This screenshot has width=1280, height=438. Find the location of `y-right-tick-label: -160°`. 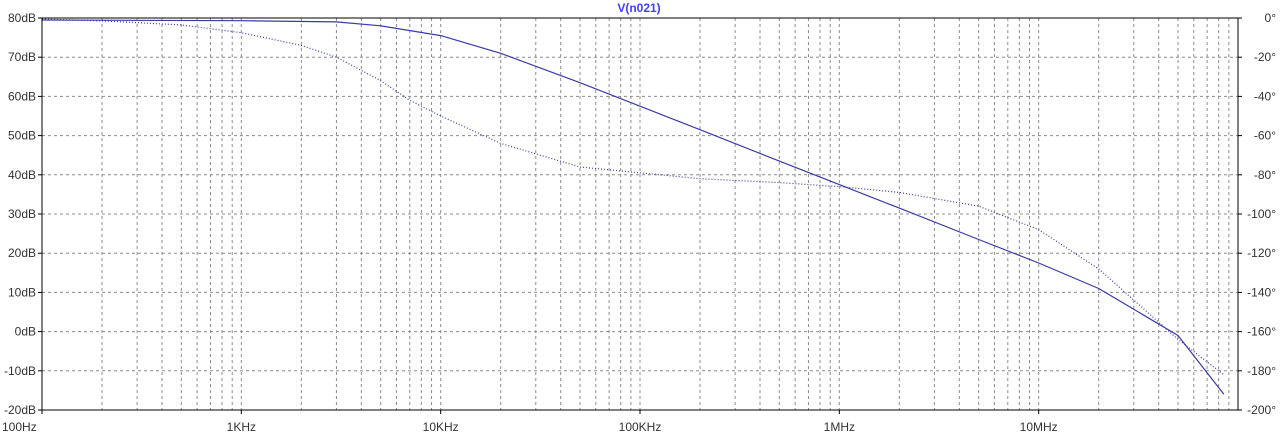

y-right-tick-label: -160° is located at coordinates (1261, 332).